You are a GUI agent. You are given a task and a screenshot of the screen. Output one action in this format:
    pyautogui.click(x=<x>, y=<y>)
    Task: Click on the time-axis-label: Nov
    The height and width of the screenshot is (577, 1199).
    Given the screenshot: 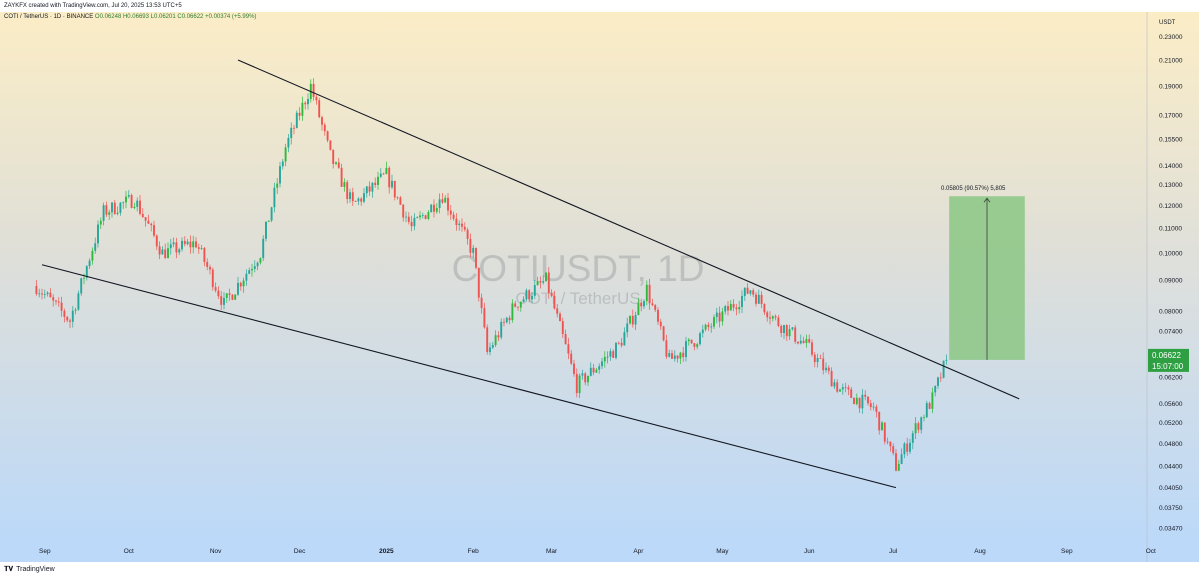 What is the action you would take?
    pyautogui.click(x=216, y=551)
    